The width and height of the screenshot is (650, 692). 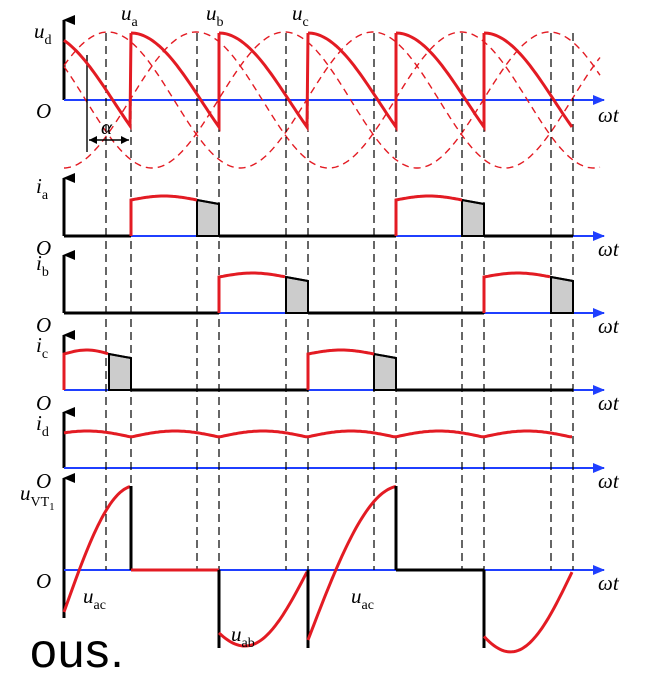 I want to click on origin-label-2: O, so click(x=43, y=248).